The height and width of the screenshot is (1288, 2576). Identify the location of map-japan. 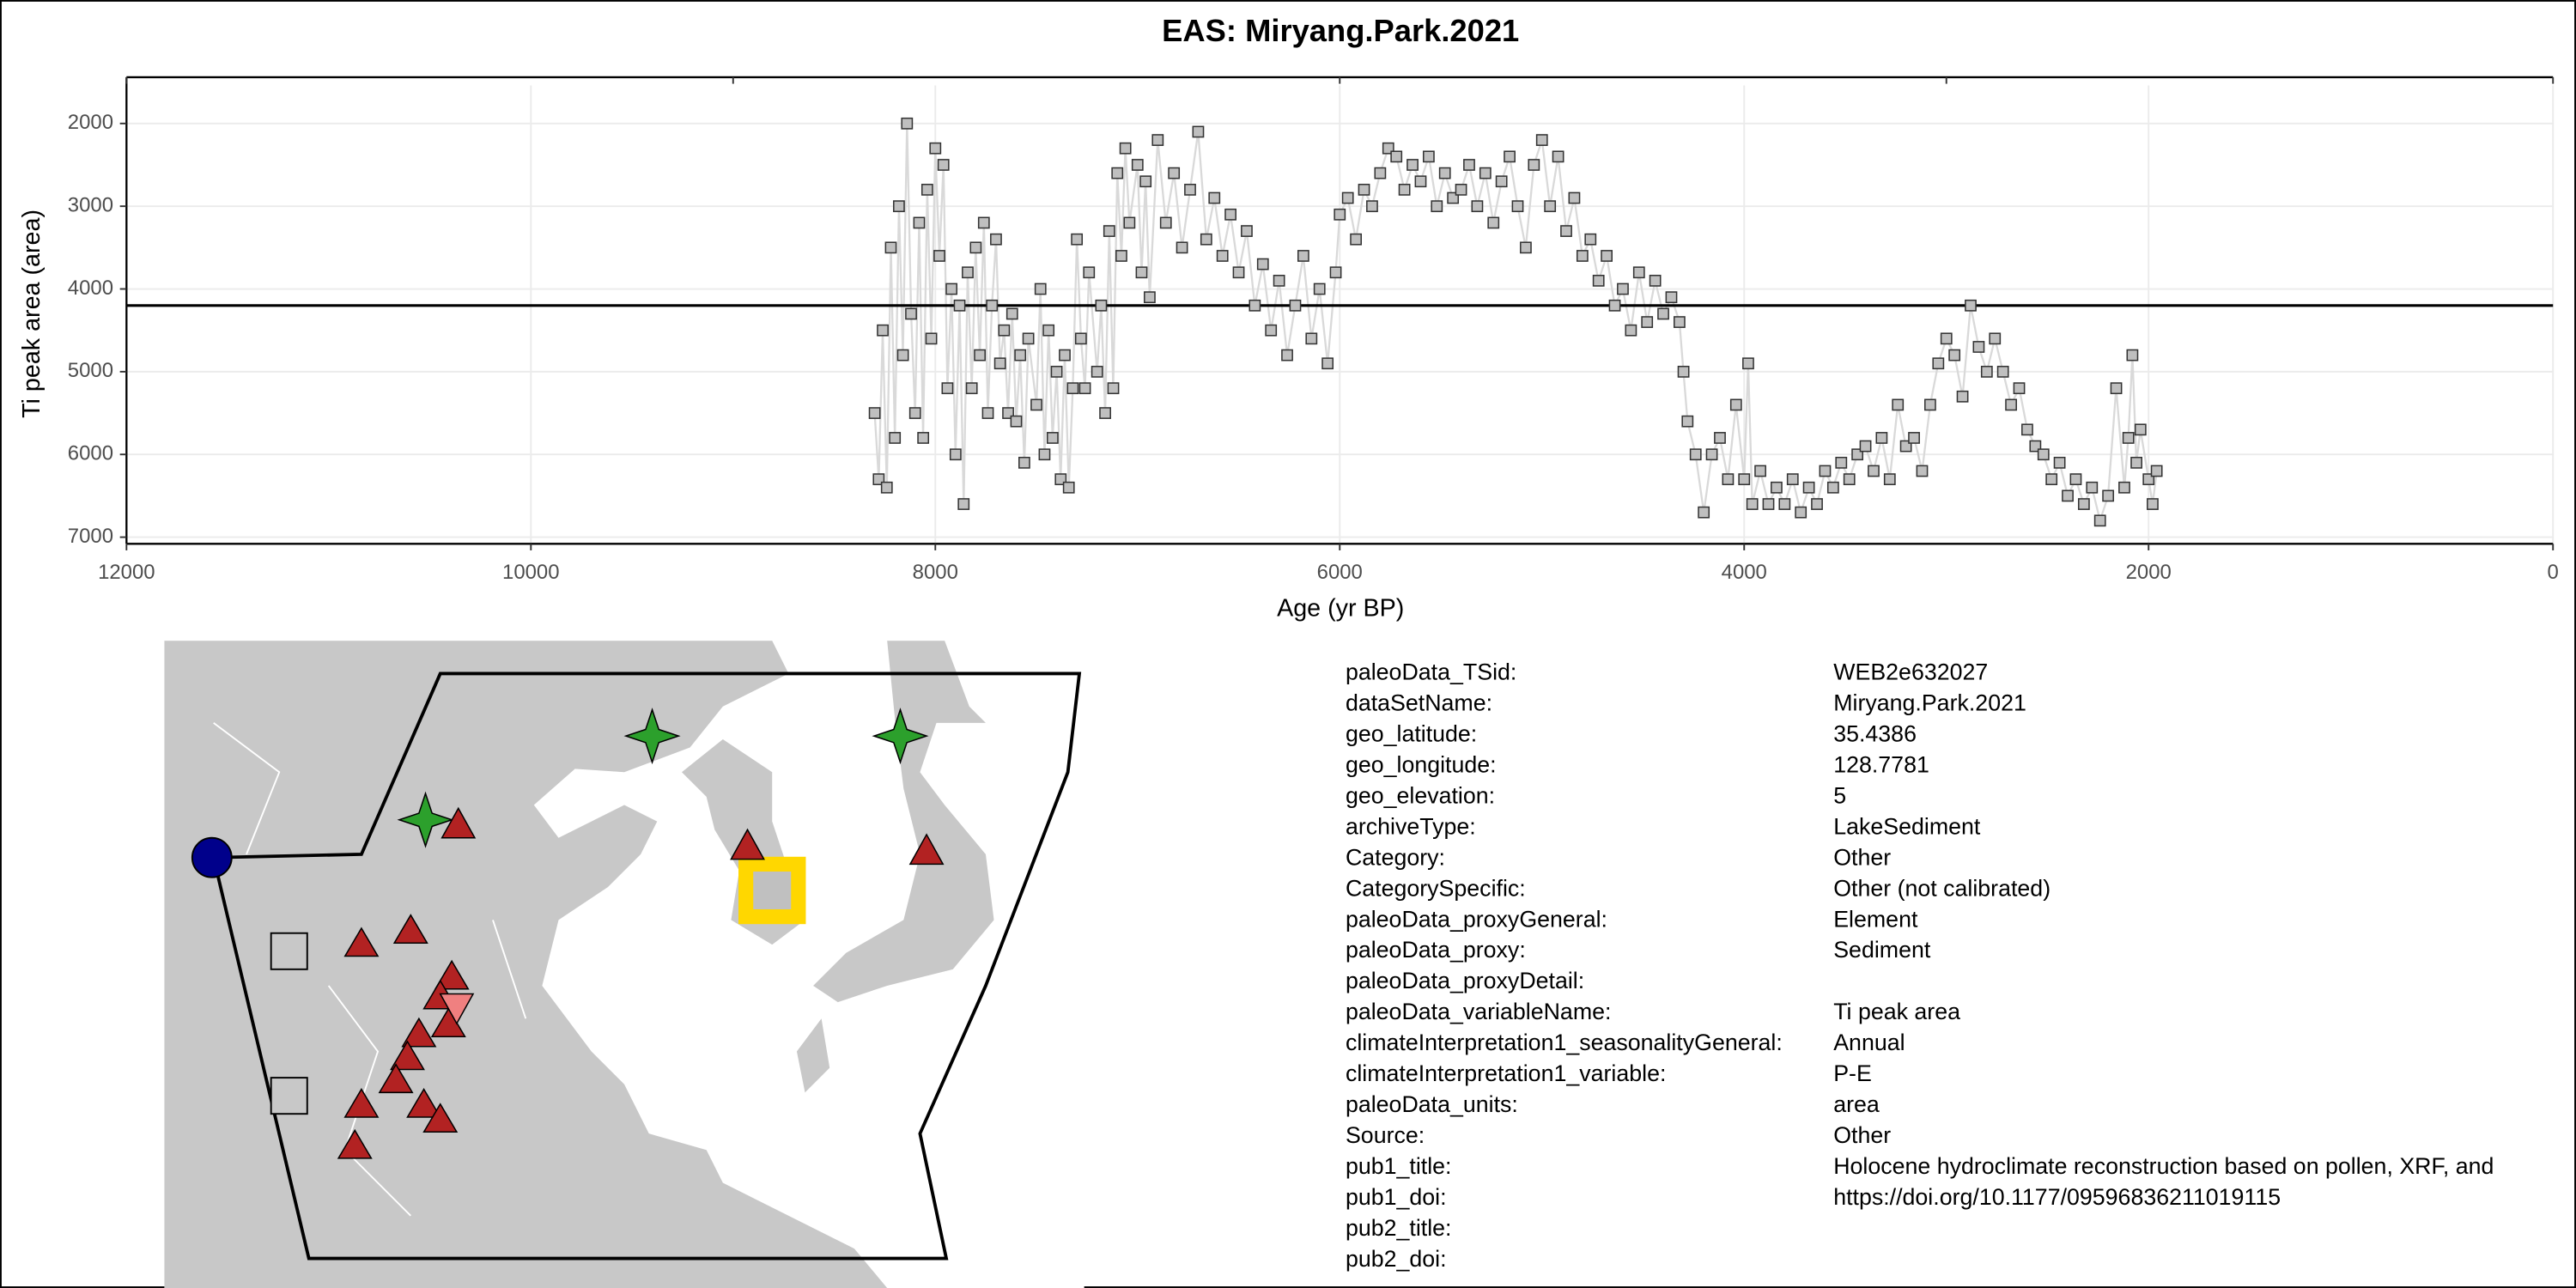
(903, 822).